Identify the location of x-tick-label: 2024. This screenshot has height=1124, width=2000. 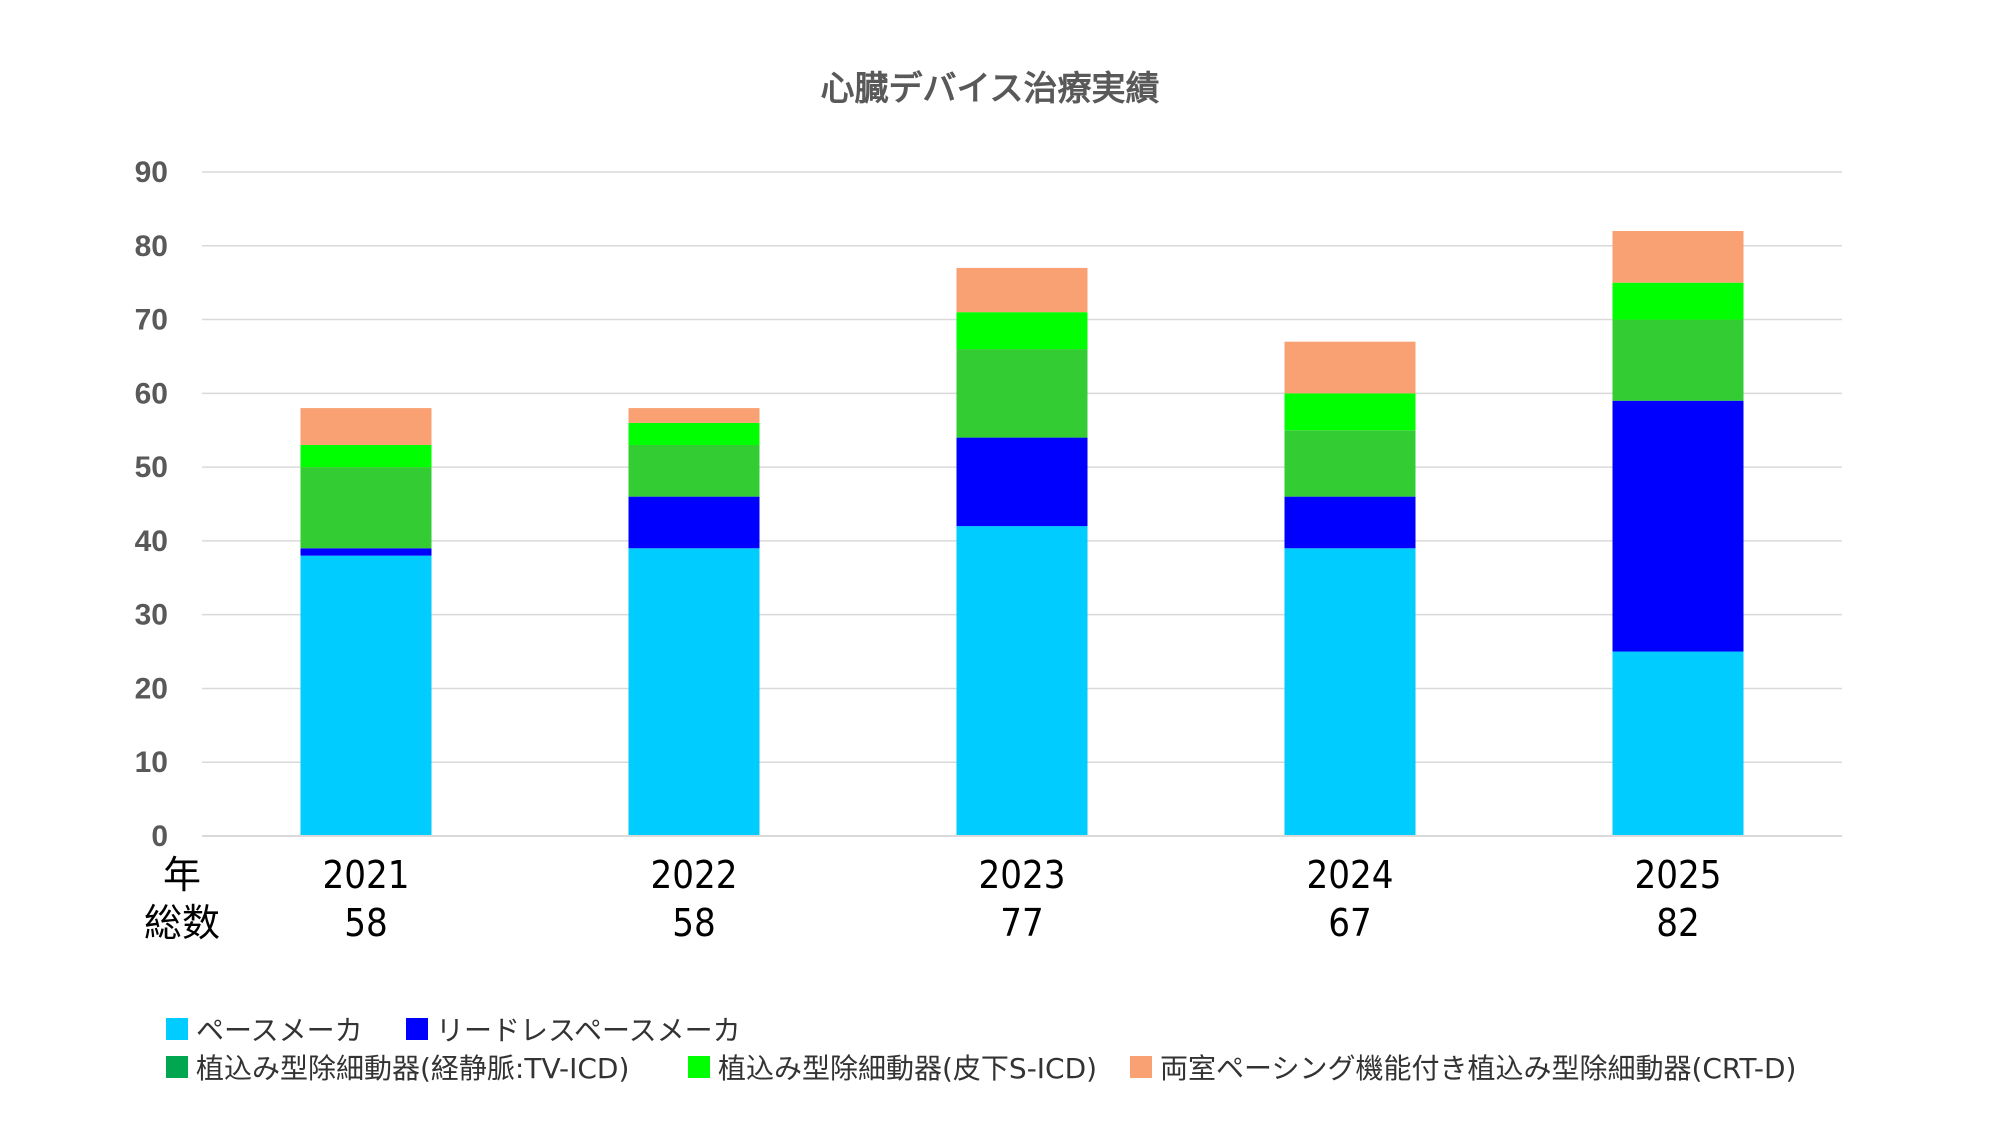
(1350, 875).